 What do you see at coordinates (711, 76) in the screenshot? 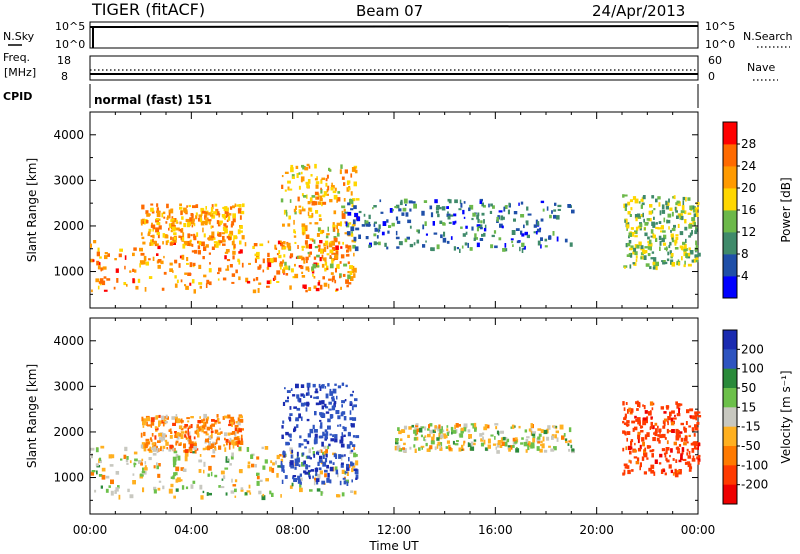
I see `nave-bottom-tick: 0` at bounding box center [711, 76].